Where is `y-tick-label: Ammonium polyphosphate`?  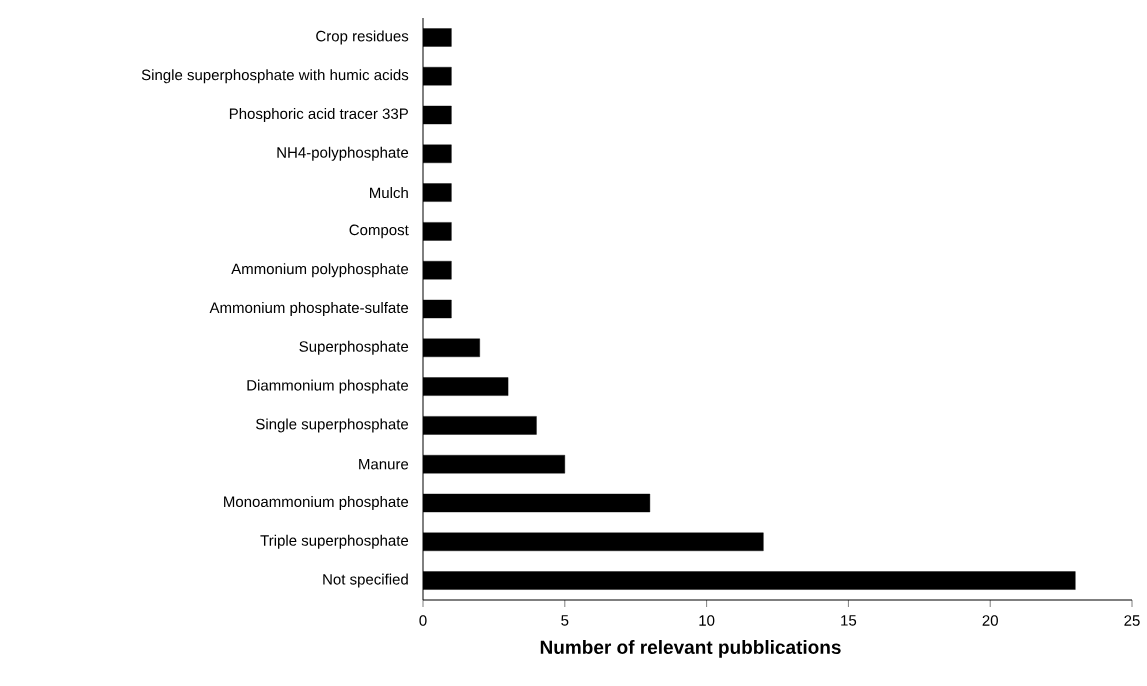
y-tick-label: Ammonium polyphosphate is located at coordinates (320, 270).